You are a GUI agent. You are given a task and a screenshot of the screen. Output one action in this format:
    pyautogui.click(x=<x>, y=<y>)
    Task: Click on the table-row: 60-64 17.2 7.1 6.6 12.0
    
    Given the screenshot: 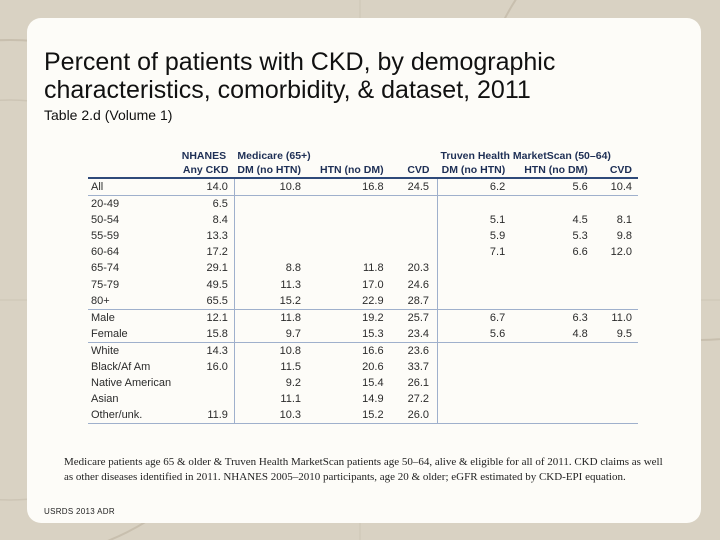 What is the action you would take?
    pyautogui.click(x=363, y=252)
    